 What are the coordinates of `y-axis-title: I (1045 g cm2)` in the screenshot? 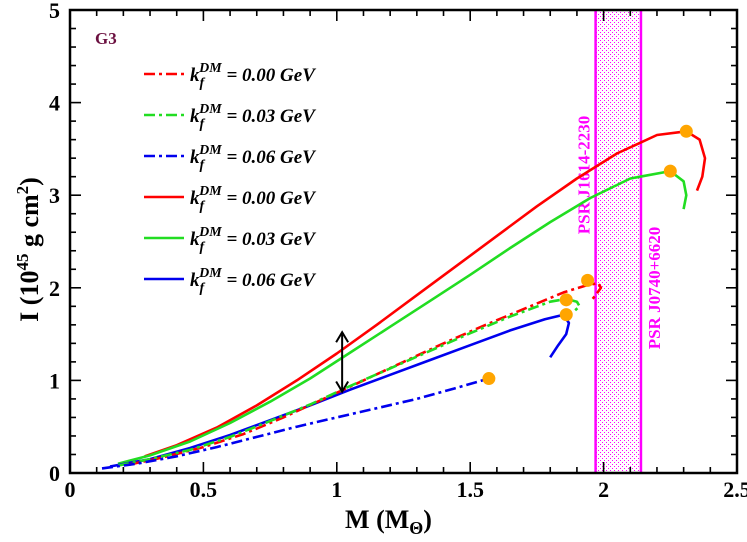 It's located at (28, 249).